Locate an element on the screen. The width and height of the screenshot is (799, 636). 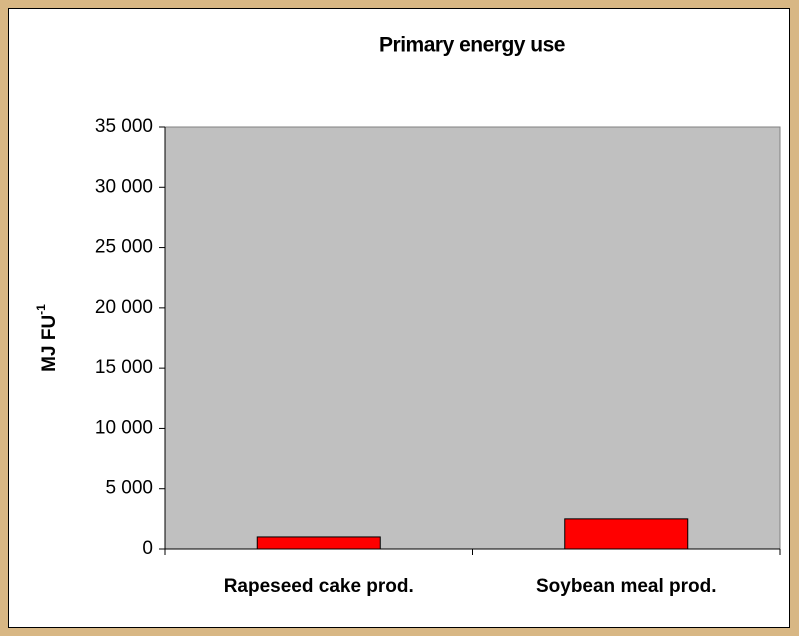
x-tick-label: Rapeseed cake prod. is located at coordinates (319, 586).